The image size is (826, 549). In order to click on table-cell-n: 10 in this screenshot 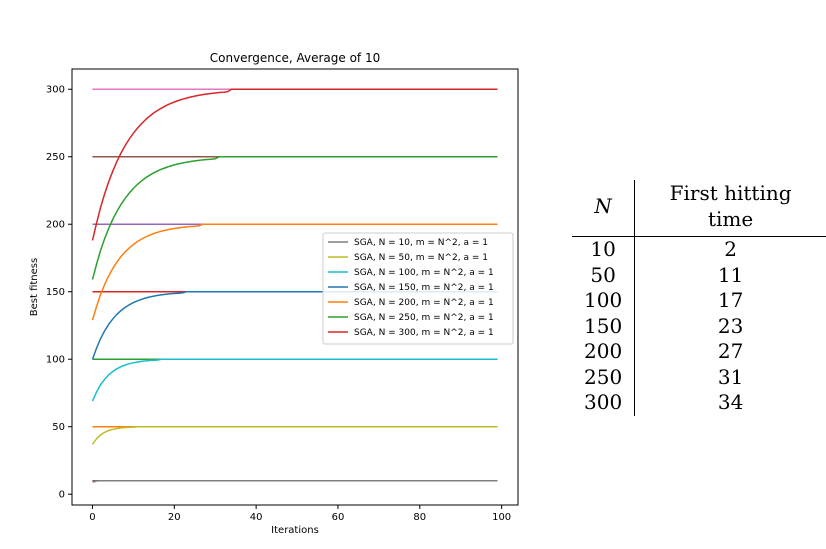, I will do `click(604, 249)`.